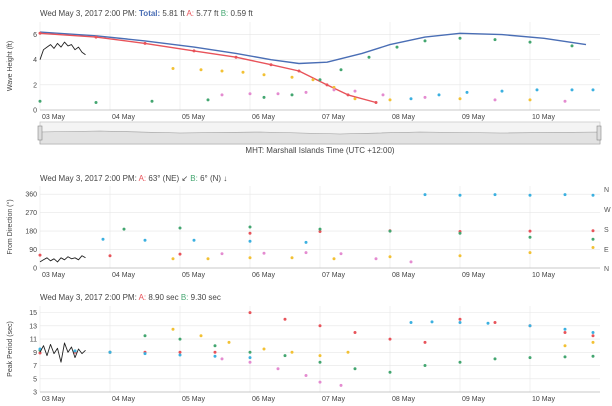 This screenshot has height=406, width=612. I want to click on y-tick-label: 2, so click(35, 85).